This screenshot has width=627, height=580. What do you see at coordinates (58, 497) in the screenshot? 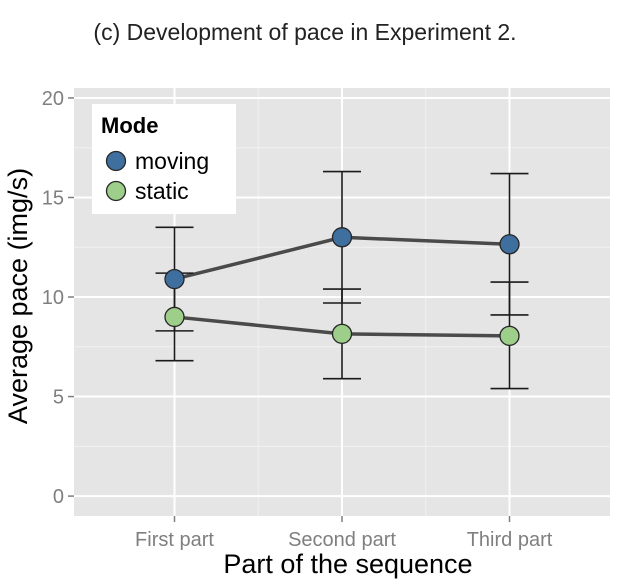
I see `y-tick-label: 0` at bounding box center [58, 497].